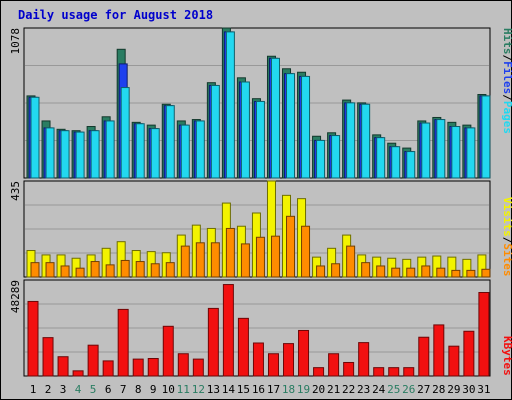 This screenshot has height=400, width=512. I want to click on x-tick-label: 19, so click(303, 389).